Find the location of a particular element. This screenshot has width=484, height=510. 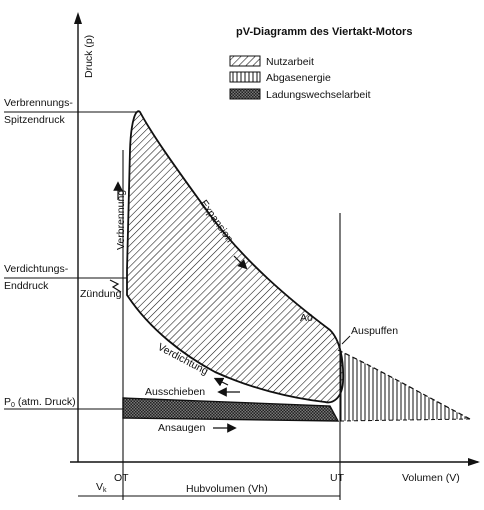

exhaust-dashed-curve is located at coordinates (404, 384).